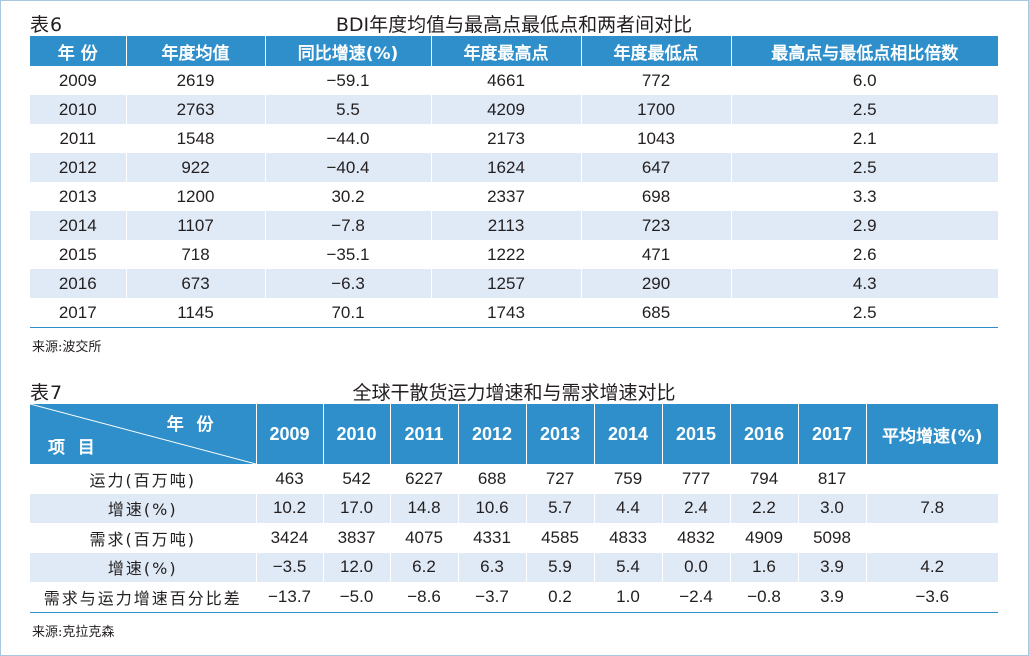 This screenshot has width=1029, height=656. I want to click on table-cell: 6227, so click(423, 479).